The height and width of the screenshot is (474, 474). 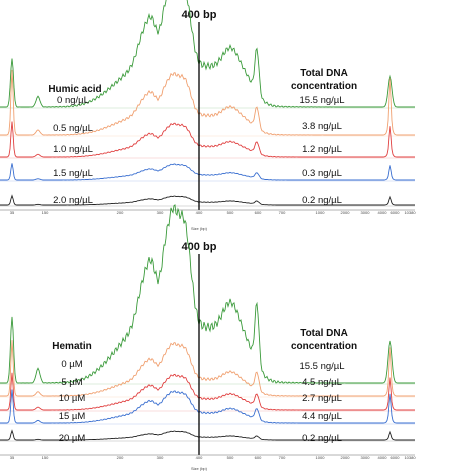 What do you see at coordinates (72, 416) in the screenshot?
I see `series-name-label: 15 µM` at bounding box center [72, 416].